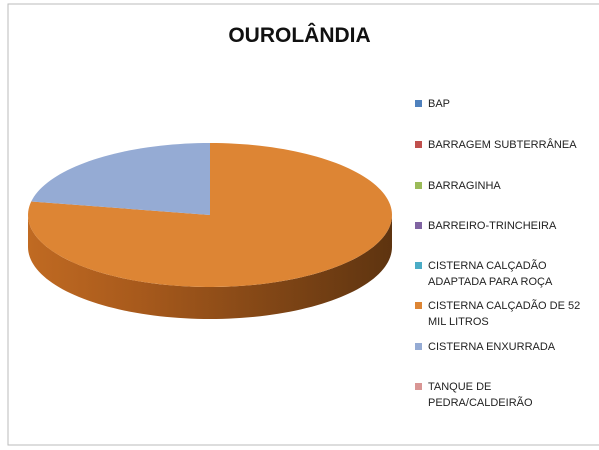  Describe the element at coordinates (480, 395) in the screenshot. I see `legend-label: TANQUE DE PEDRA/CALDEIRÃO` at that location.